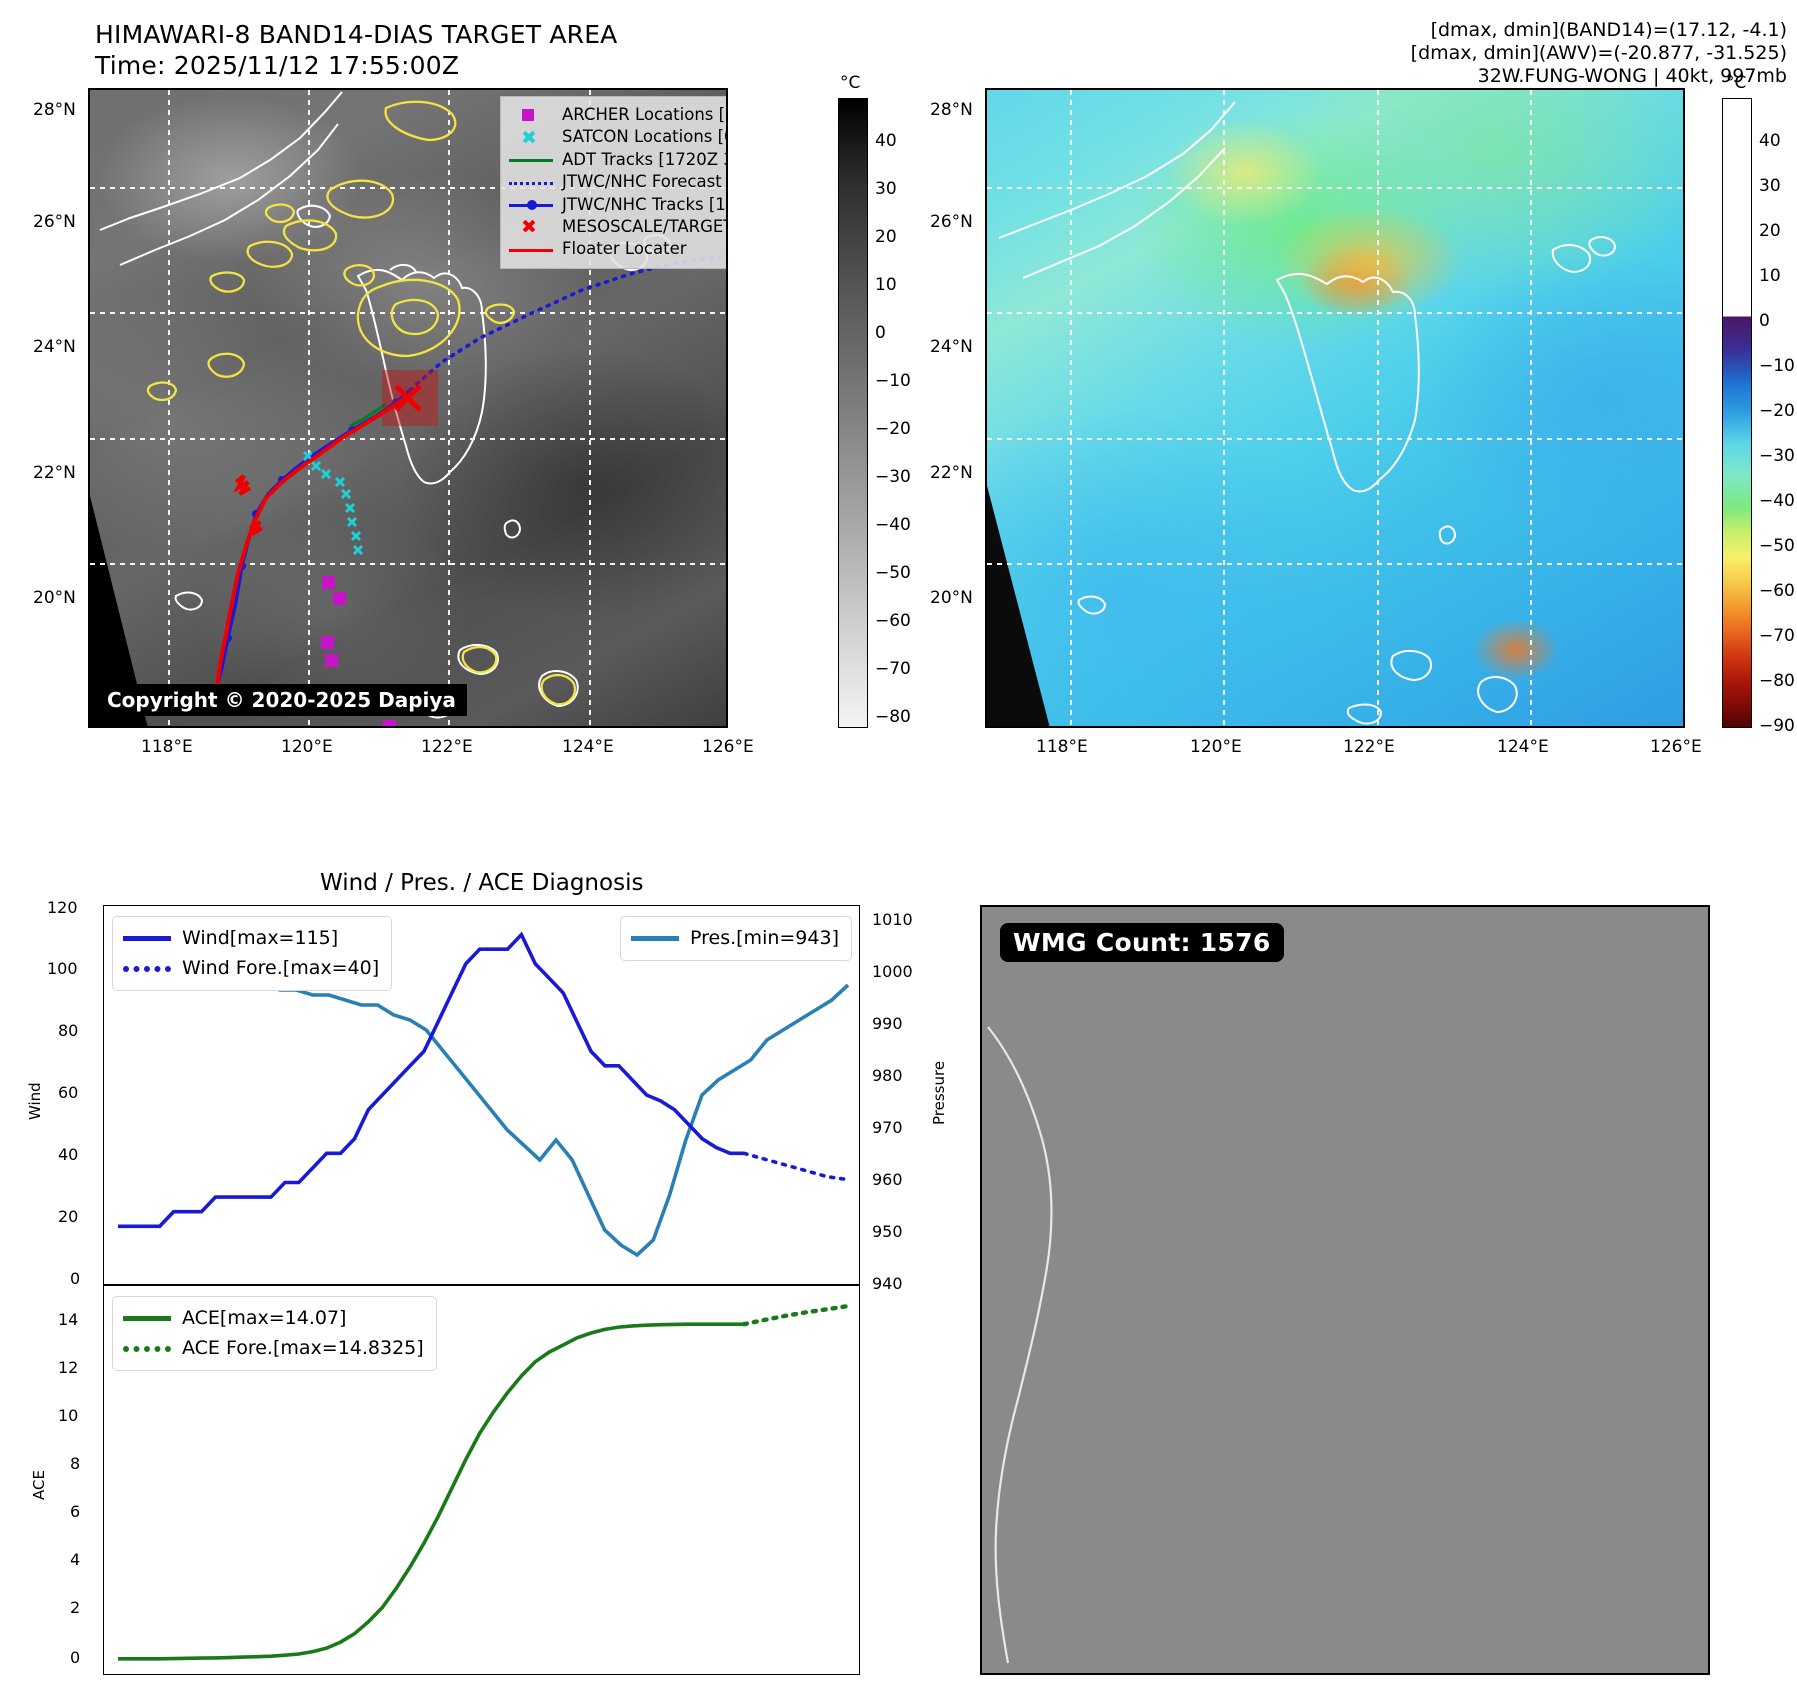  Describe the element at coordinates (75, 1463) in the screenshot. I see `ace-ytick: 8` at that location.